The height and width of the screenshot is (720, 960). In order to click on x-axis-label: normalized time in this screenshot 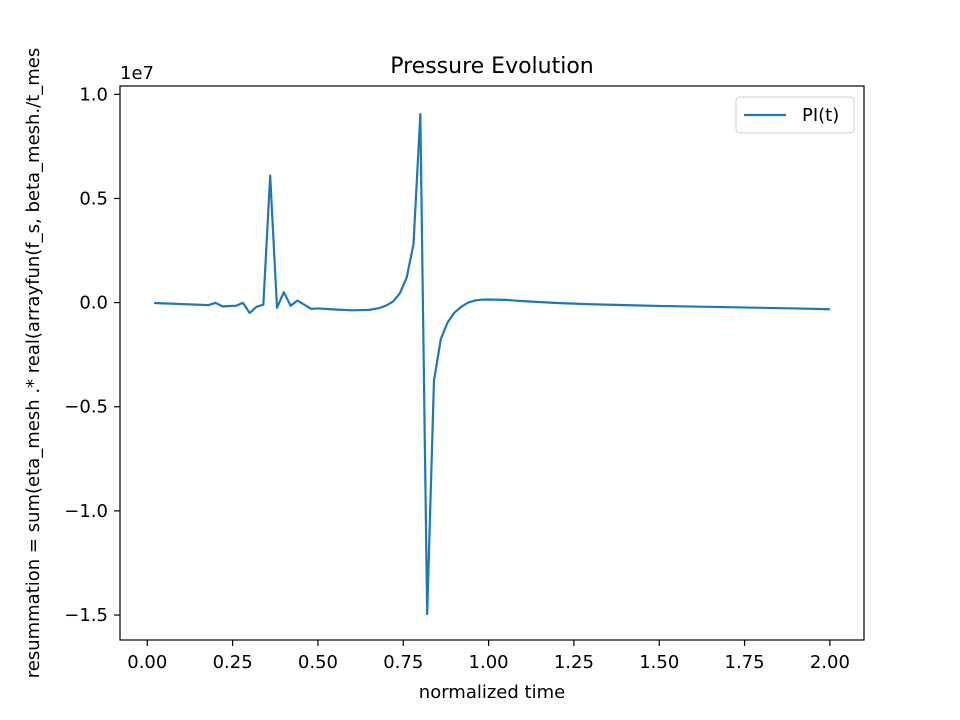, I will do `click(492, 692)`.